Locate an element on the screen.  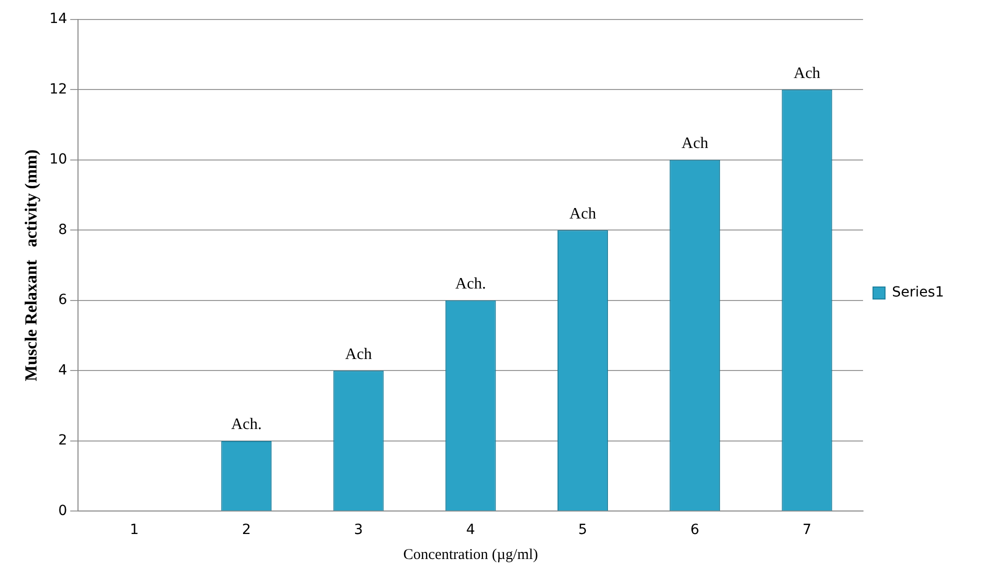
y-tick-label: 12 is located at coordinates (58, 89).